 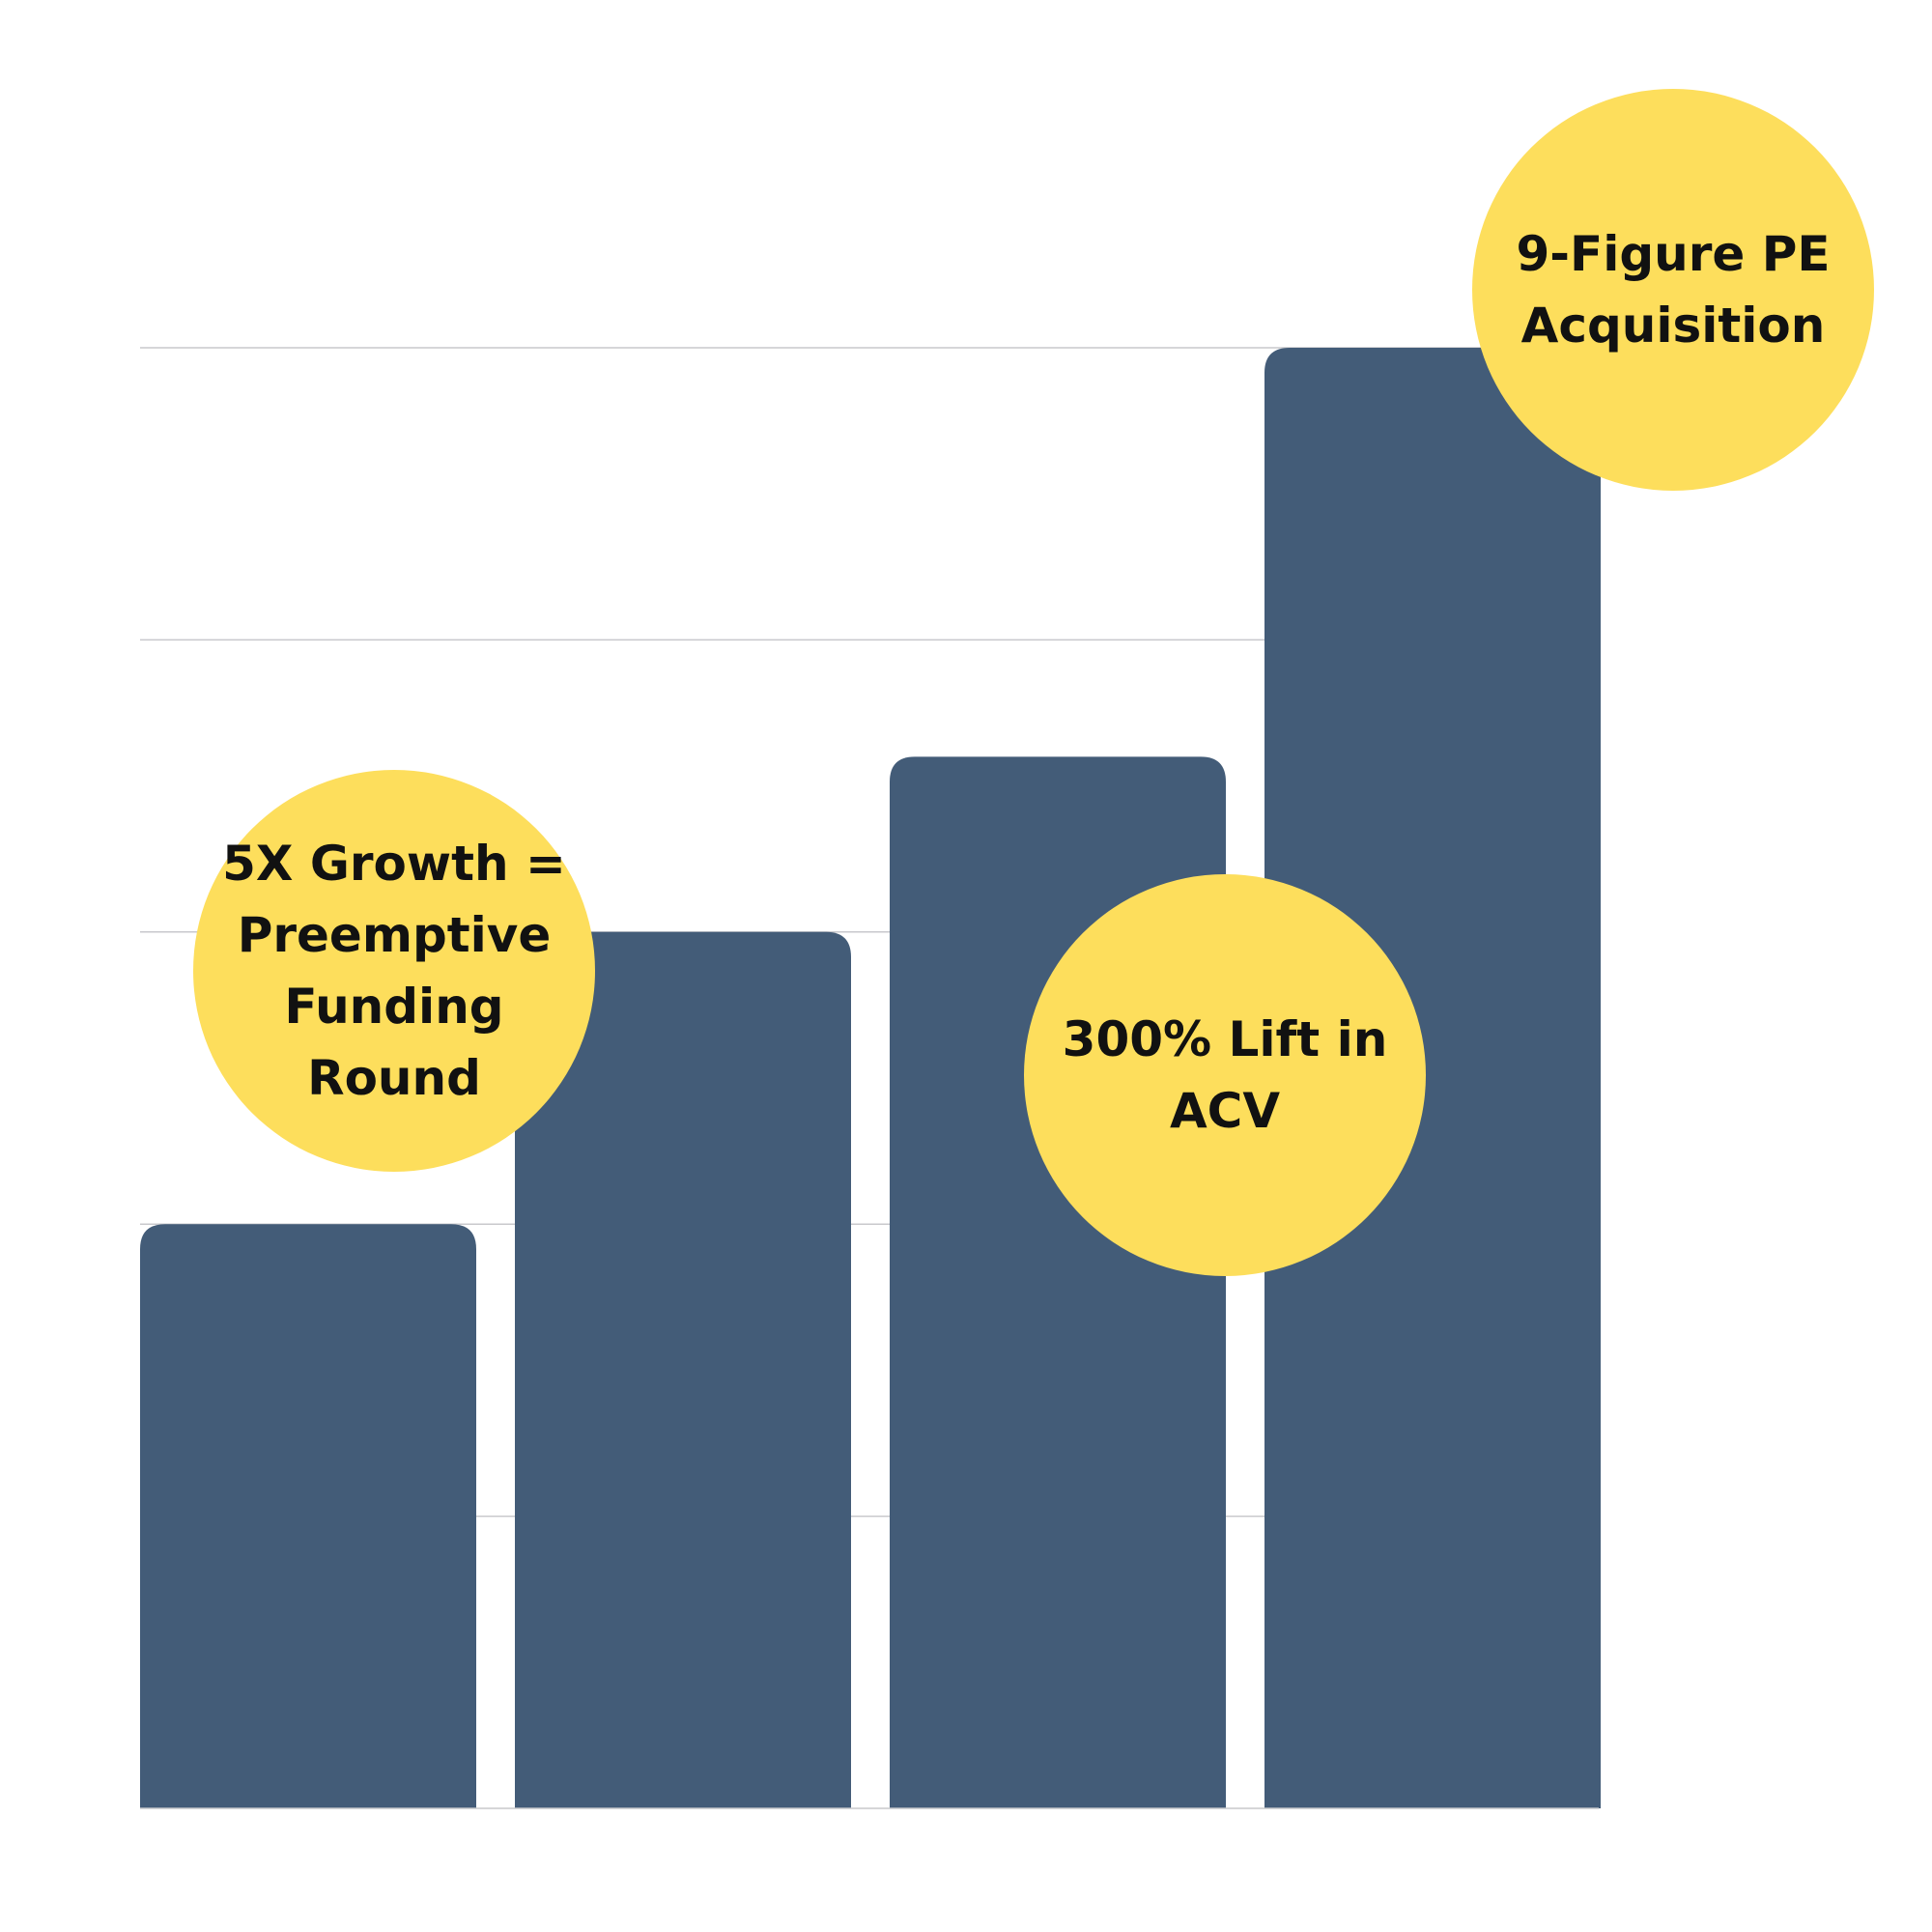 I want to click on annotation-label-line: 300% Lift in, so click(x=1225, y=1039).